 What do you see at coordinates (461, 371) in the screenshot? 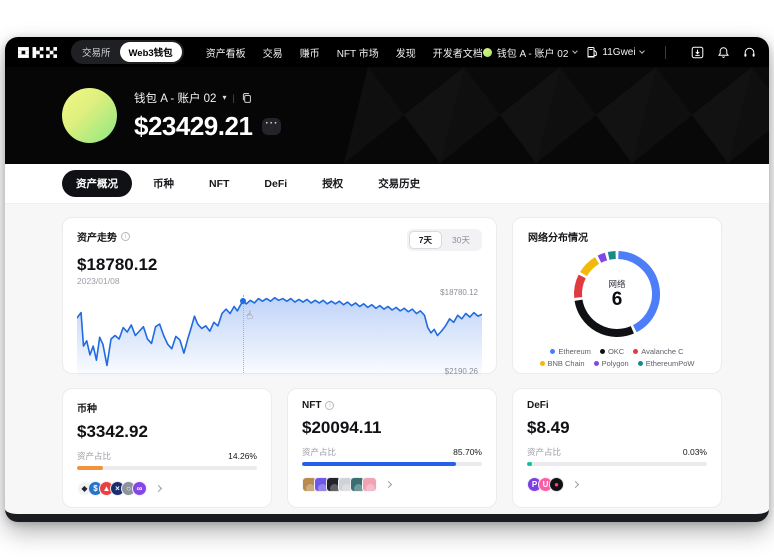
I see `chart-min-label: $2190.26` at bounding box center [461, 371].